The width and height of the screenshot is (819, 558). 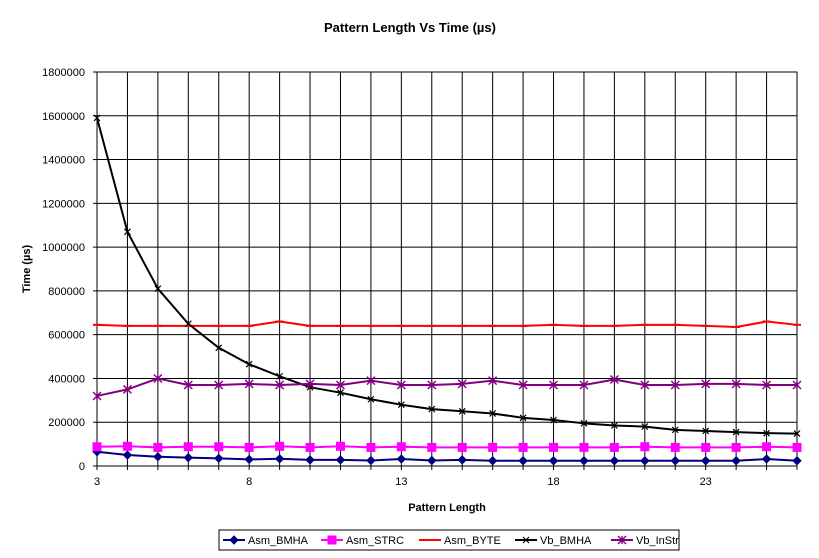 What do you see at coordinates (63, 204) in the screenshot?
I see `y-tick-label: 1200000` at bounding box center [63, 204].